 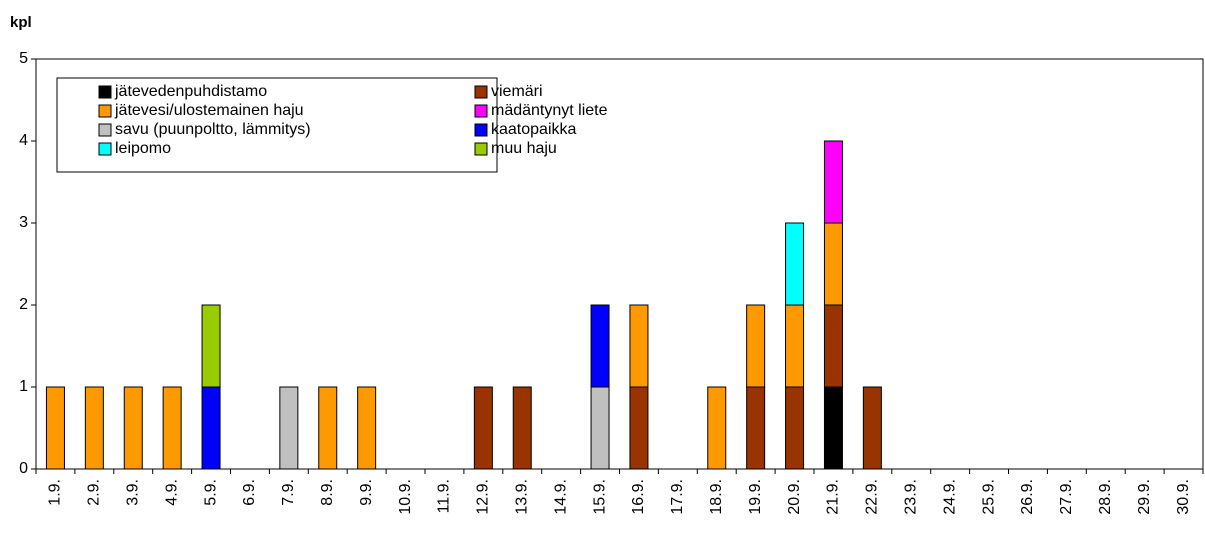 I want to click on x-tick-label: 19.9., so click(x=755, y=497).